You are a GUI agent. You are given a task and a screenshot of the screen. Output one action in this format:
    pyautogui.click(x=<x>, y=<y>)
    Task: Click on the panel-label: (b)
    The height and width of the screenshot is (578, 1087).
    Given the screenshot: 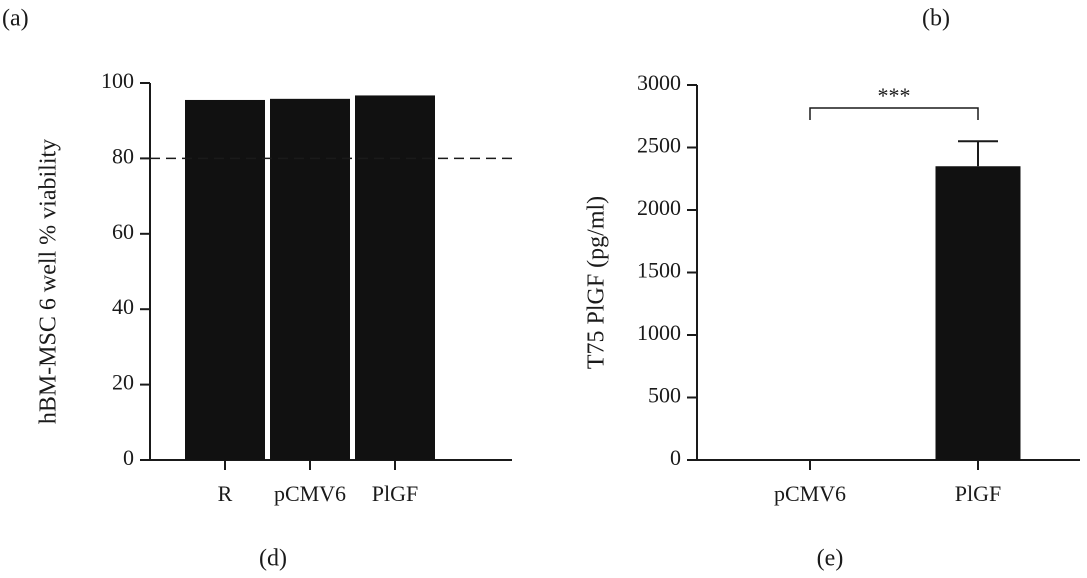 What is the action you would take?
    pyautogui.click(x=936, y=19)
    